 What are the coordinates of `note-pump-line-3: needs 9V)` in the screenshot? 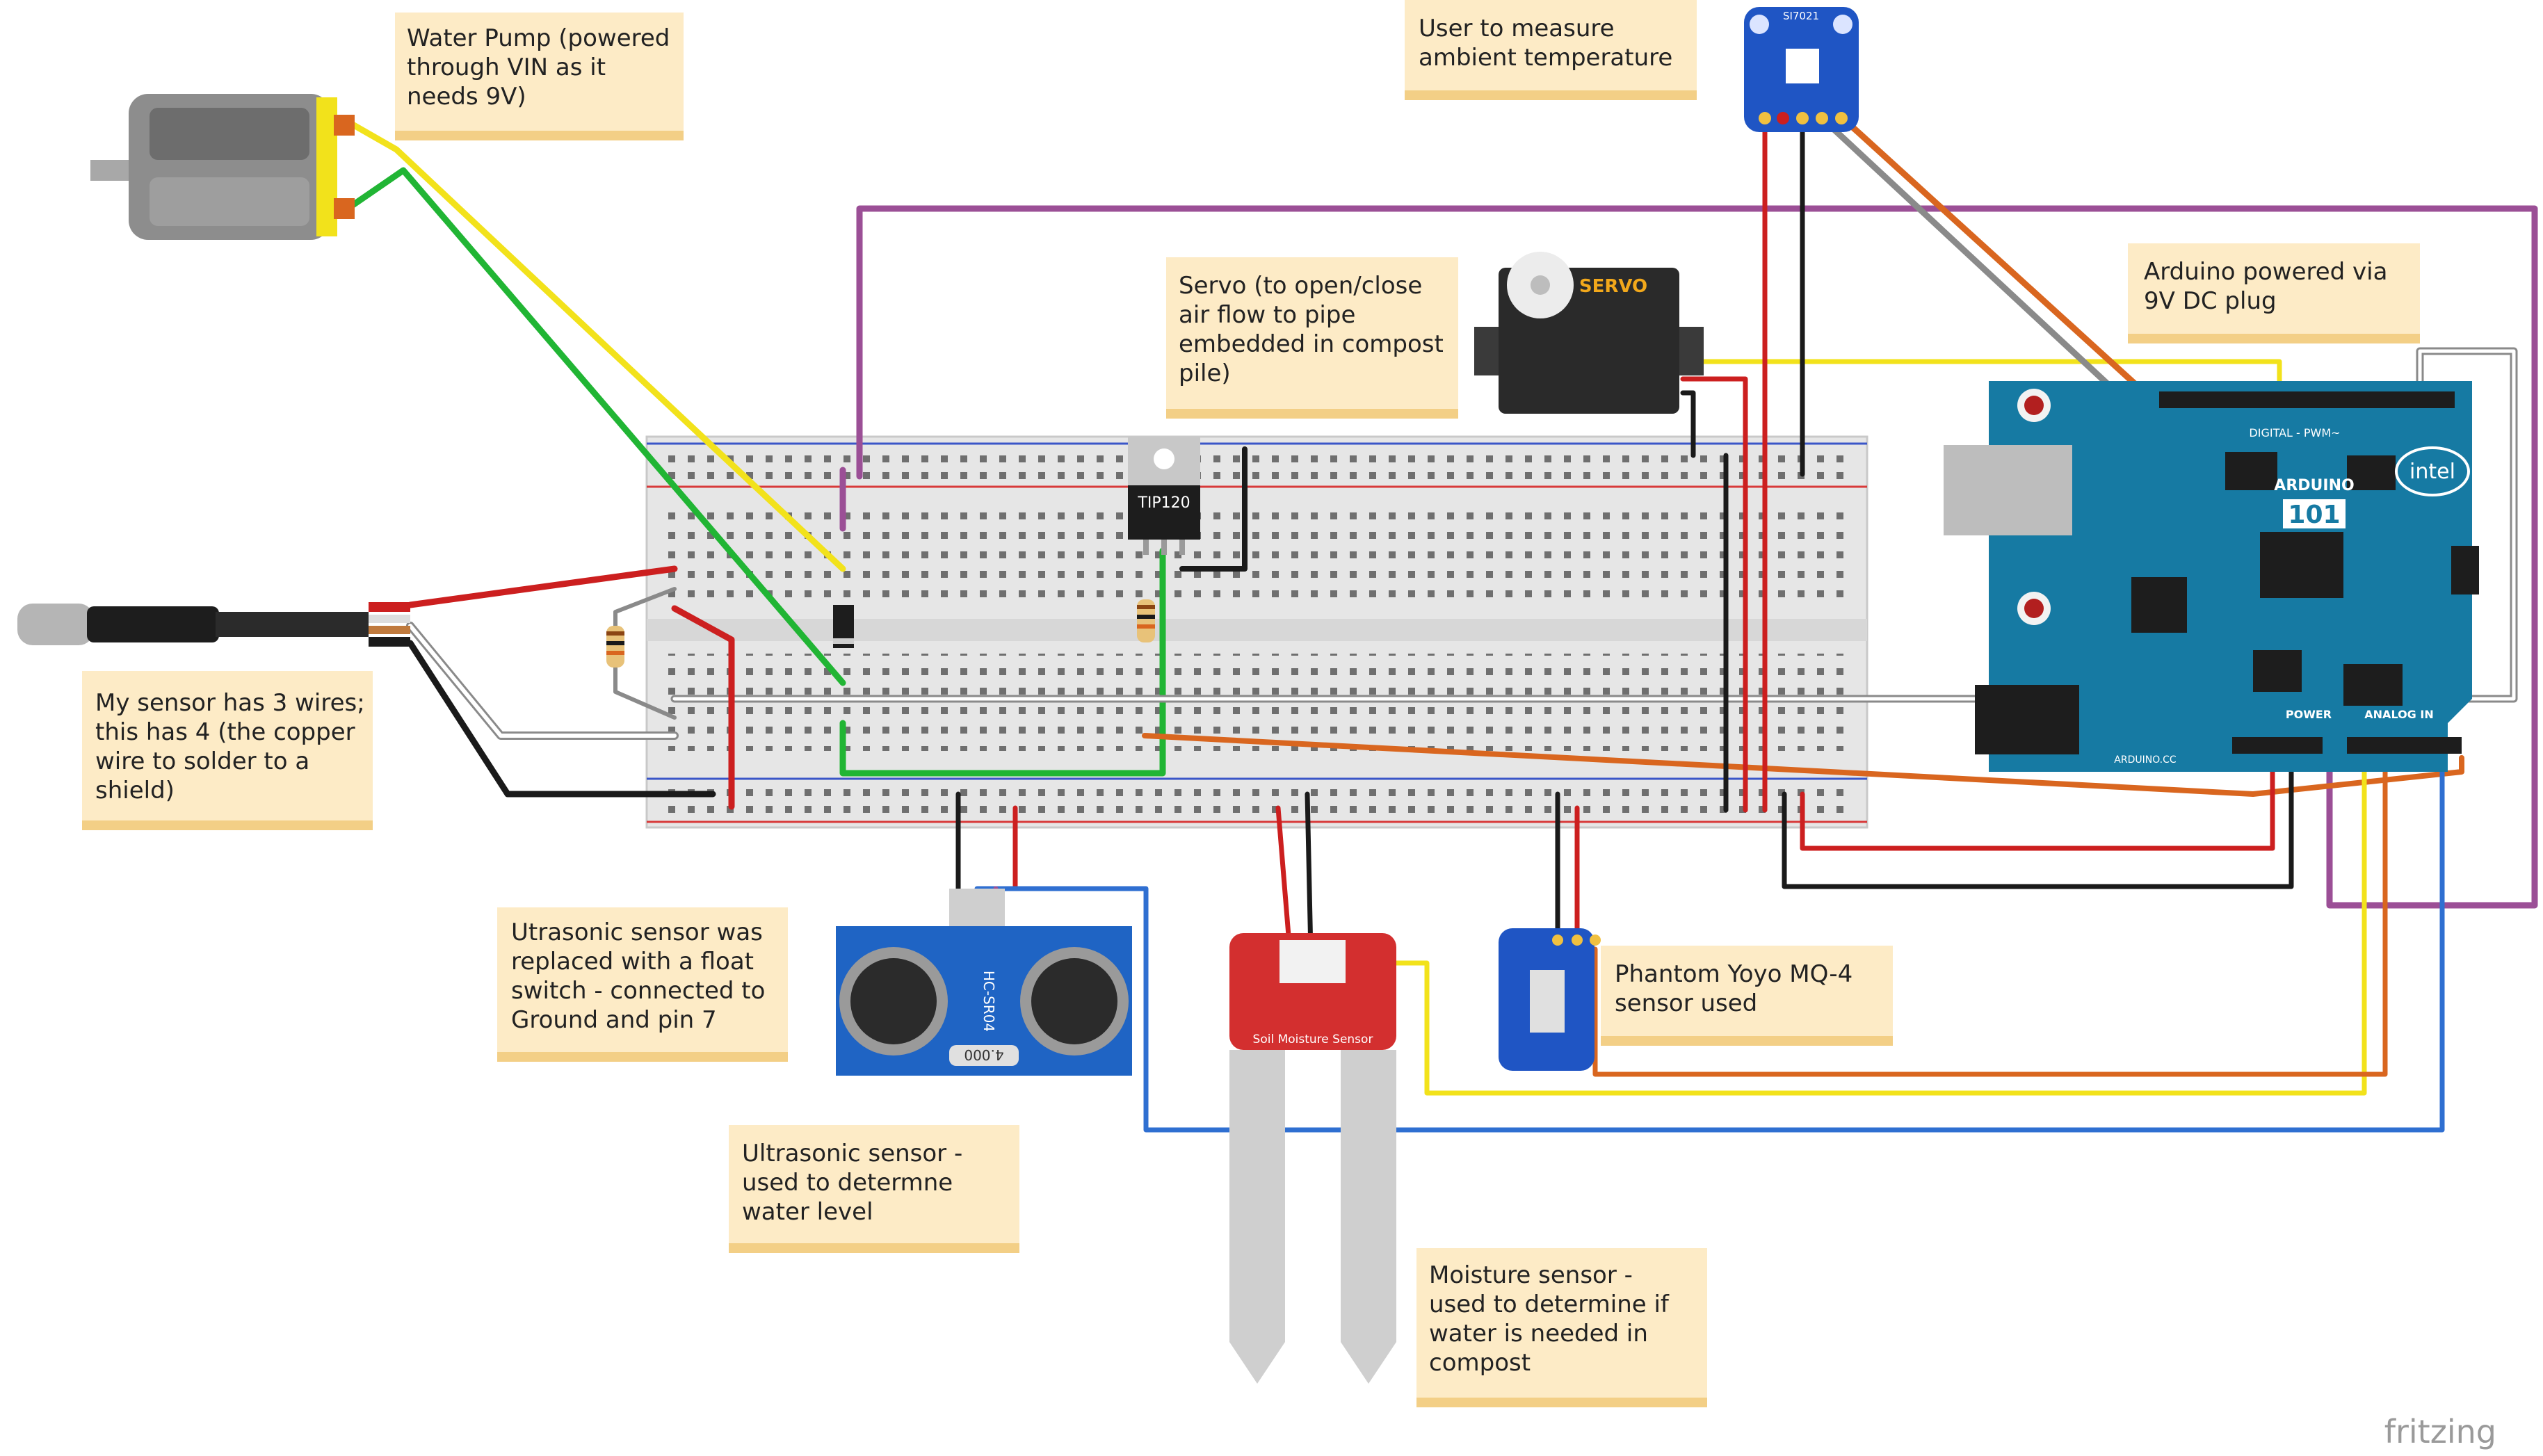 It's located at (466, 97).